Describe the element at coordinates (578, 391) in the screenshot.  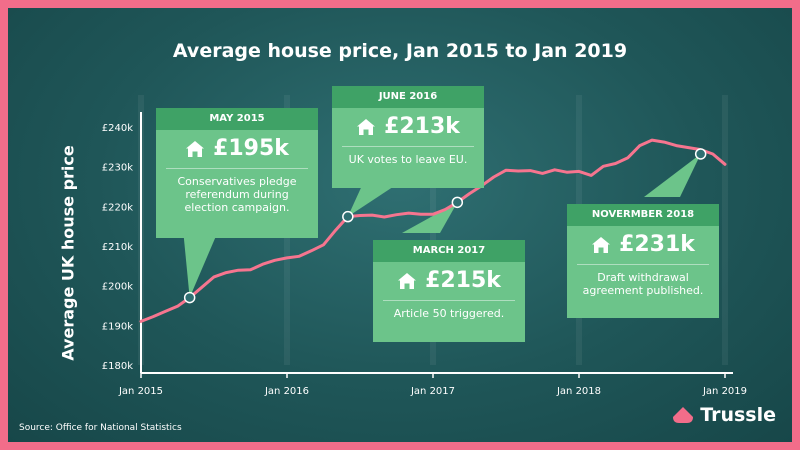
I see `x-tick-label: Jan 2018` at that location.